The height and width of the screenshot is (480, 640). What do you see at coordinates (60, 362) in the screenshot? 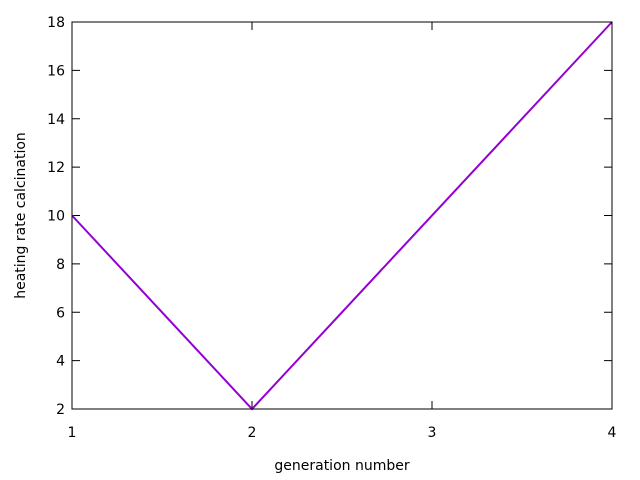
I see `y-tick-label: 4` at bounding box center [60, 362].